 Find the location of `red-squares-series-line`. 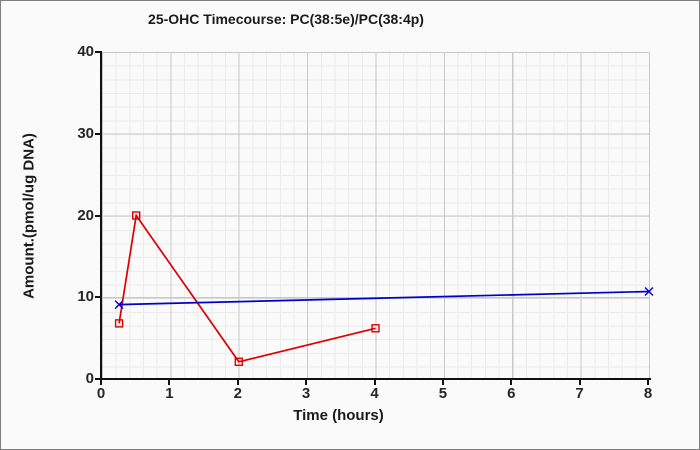

red-squares-series-line is located at coordinates (247, 288).